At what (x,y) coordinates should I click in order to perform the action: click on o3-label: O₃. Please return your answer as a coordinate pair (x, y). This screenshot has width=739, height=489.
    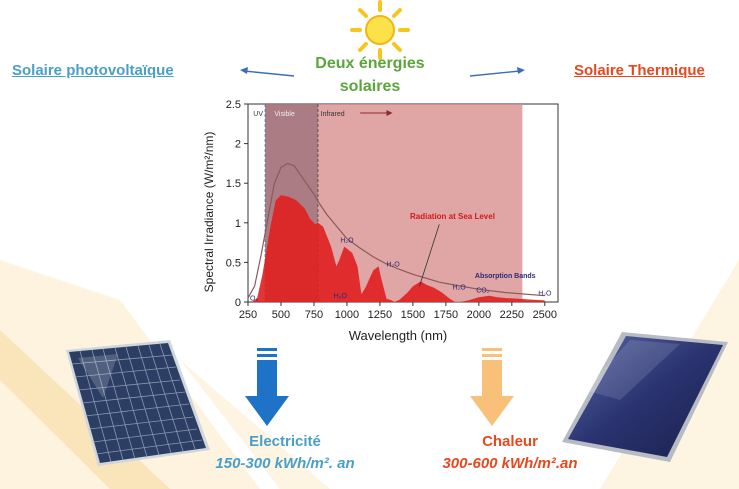
    Looking at the image, I should click on (254, 298).